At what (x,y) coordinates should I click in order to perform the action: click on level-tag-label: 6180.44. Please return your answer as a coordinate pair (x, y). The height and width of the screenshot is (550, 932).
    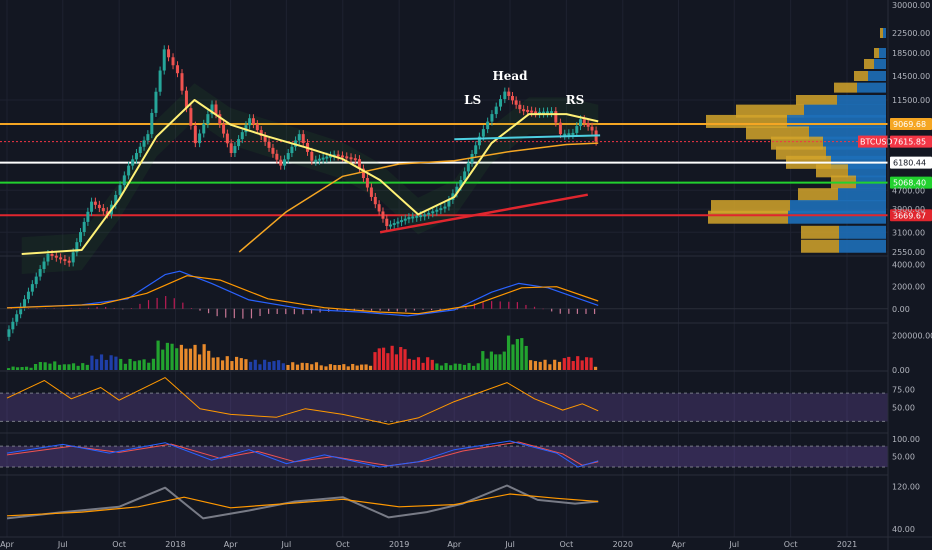
    Looking at the image, I should click on (909, 163).